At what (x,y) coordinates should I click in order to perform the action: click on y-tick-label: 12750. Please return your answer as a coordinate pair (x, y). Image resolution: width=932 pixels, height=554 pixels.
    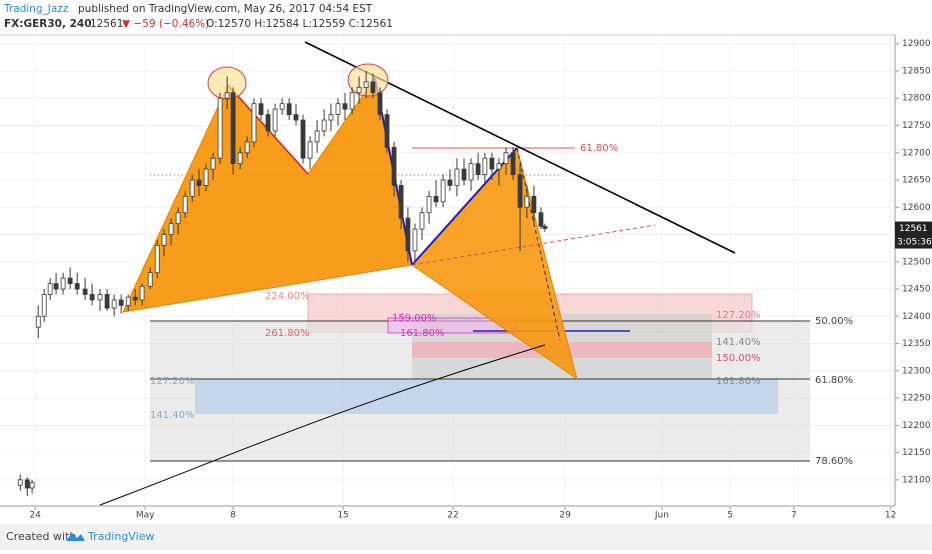
    Looking at the image, I should click on (916, 126).